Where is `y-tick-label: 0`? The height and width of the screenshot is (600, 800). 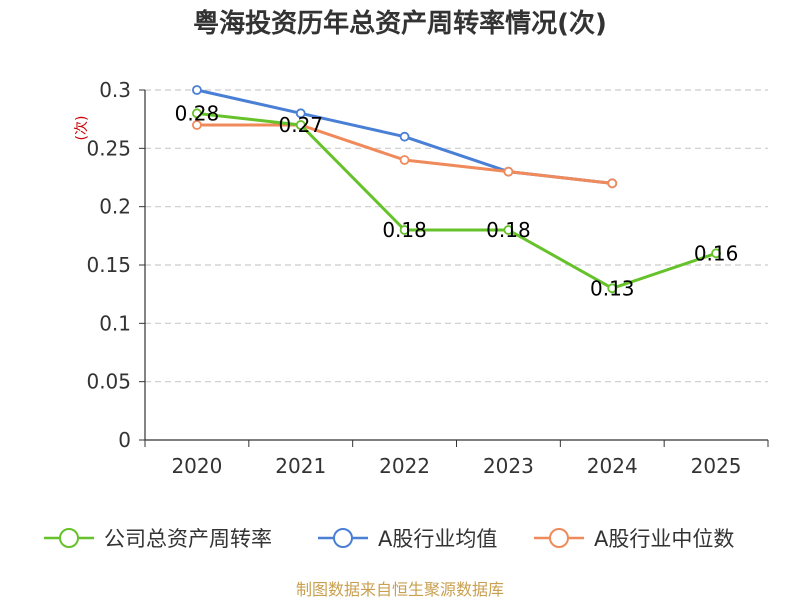 y-tick-label: 0 is located at coordinates (124, 440).